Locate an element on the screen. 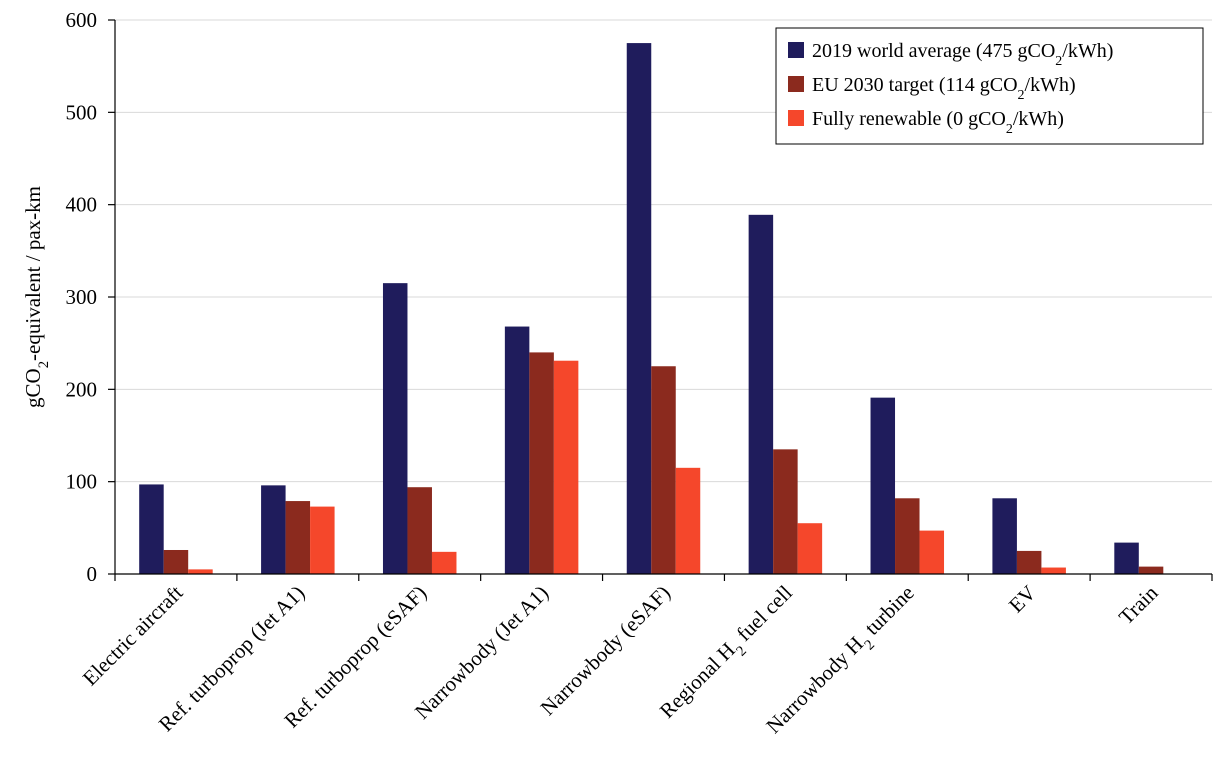 The image size is (1221, 768). y-tick-label: 0 is located at coordinates (92, 574).